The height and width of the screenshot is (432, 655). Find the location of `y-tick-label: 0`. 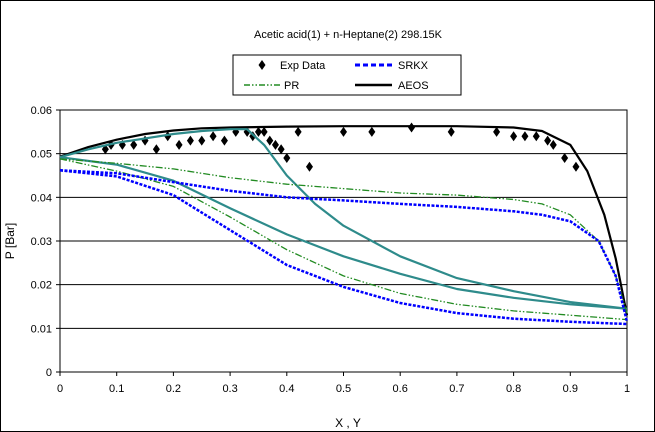

y-tick-label: 0 is located at coordinates (49, 373).